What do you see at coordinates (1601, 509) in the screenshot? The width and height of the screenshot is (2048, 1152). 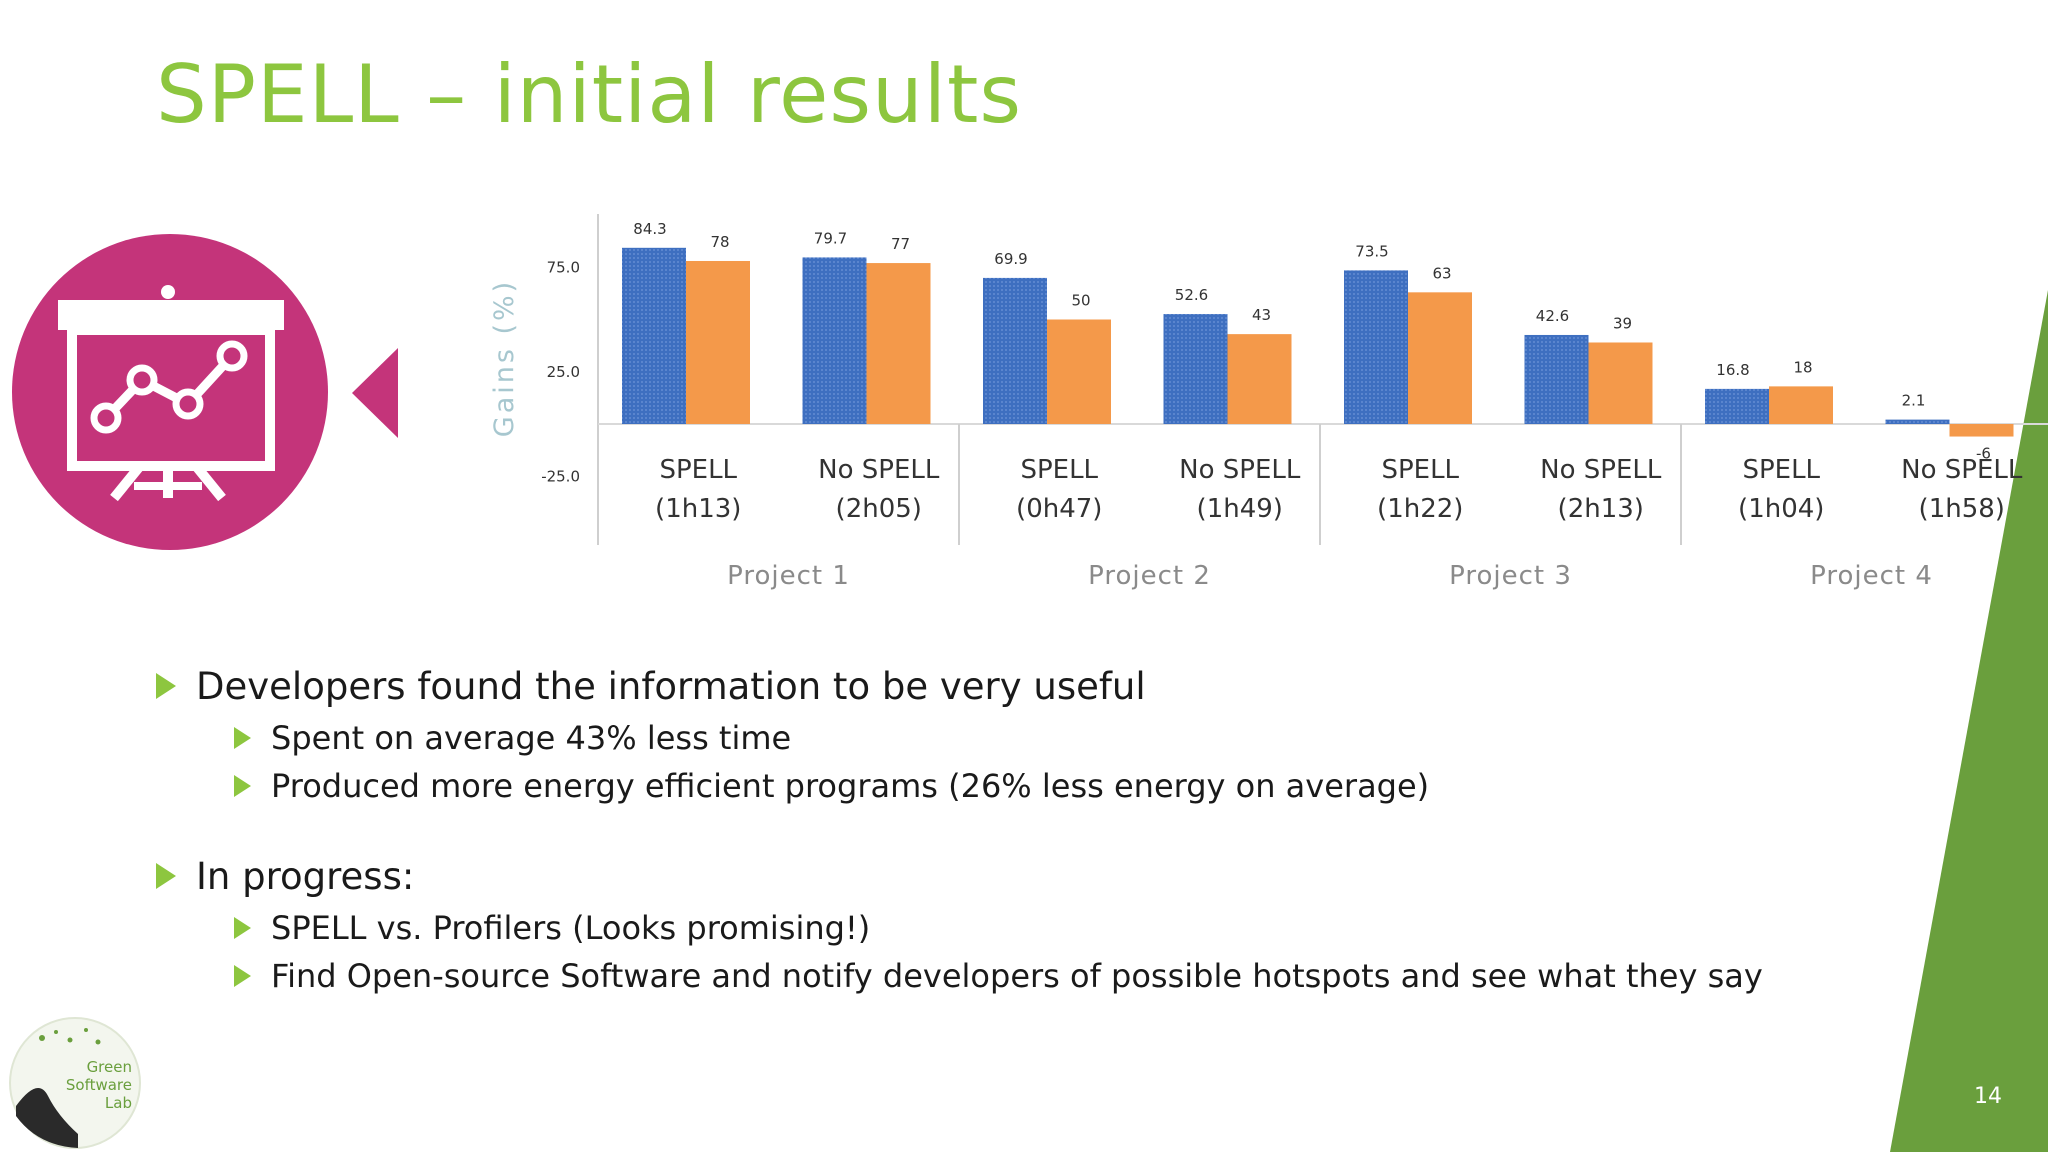 I see `x-tick-label: (2h13)` at bounding box center [1601, 509].